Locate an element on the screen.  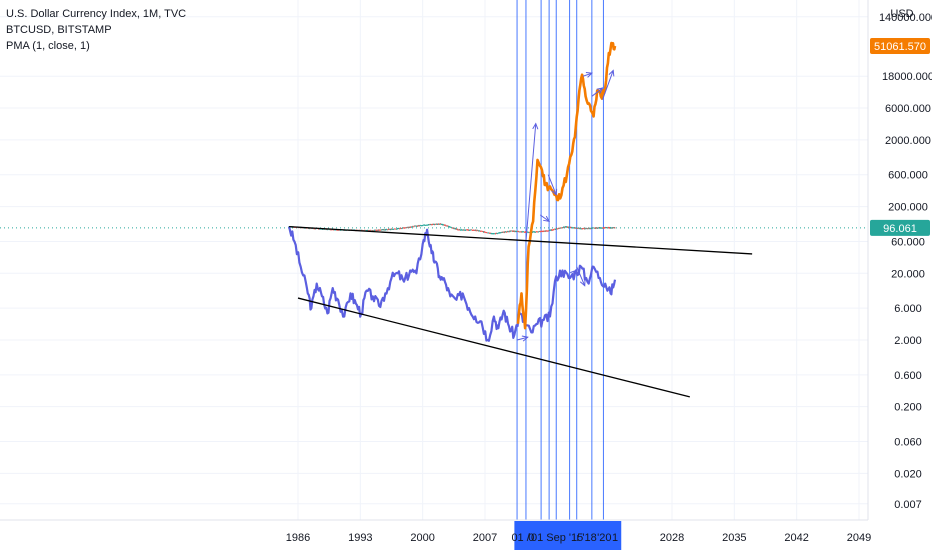
time-highlight-label: 01 Sep '15 is located at coordinates (557, 538).